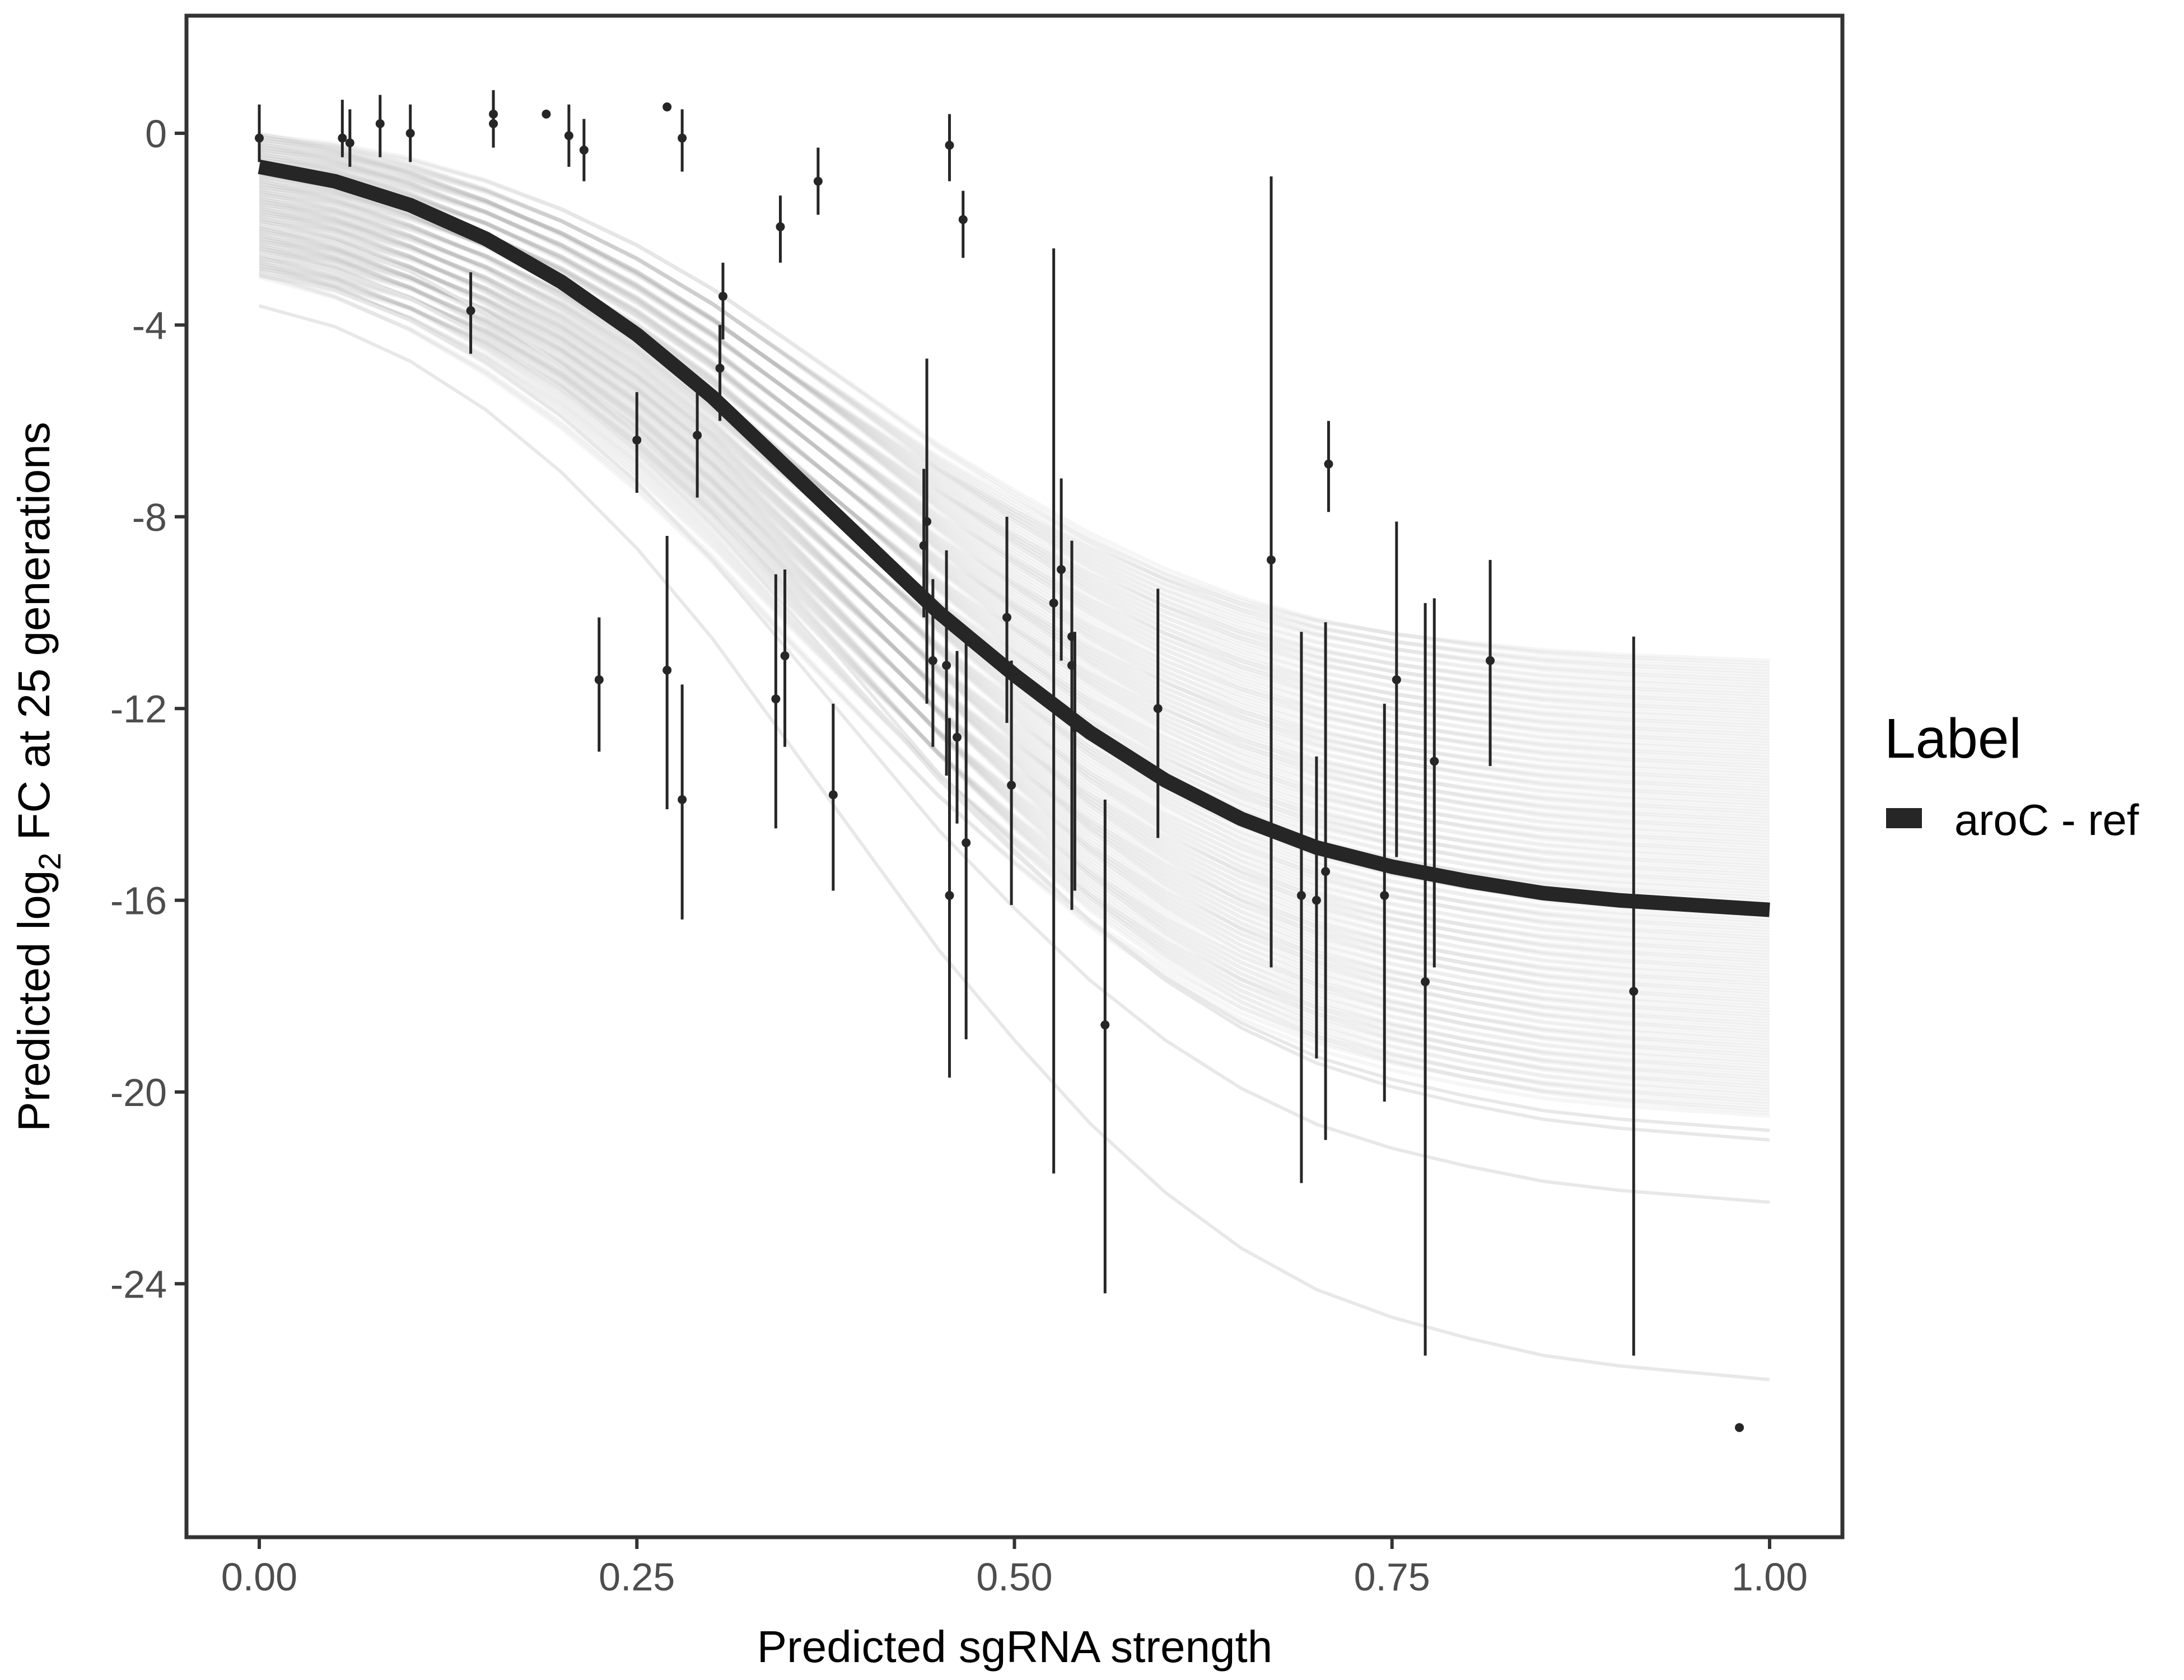 This screenshot has height=1680, width=2184. What do you see at coordinates (139, 1284) in the screenshot?
I see `y-tick-label: -24` at bounding box center [139, 1284].